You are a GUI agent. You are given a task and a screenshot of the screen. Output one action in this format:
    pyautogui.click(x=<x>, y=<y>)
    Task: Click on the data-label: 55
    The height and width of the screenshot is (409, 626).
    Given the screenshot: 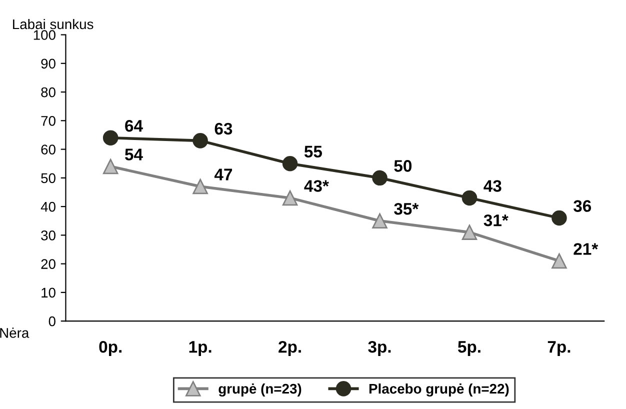 What is the action you would take?
    pyautogui.click(x=313, y=152)
    